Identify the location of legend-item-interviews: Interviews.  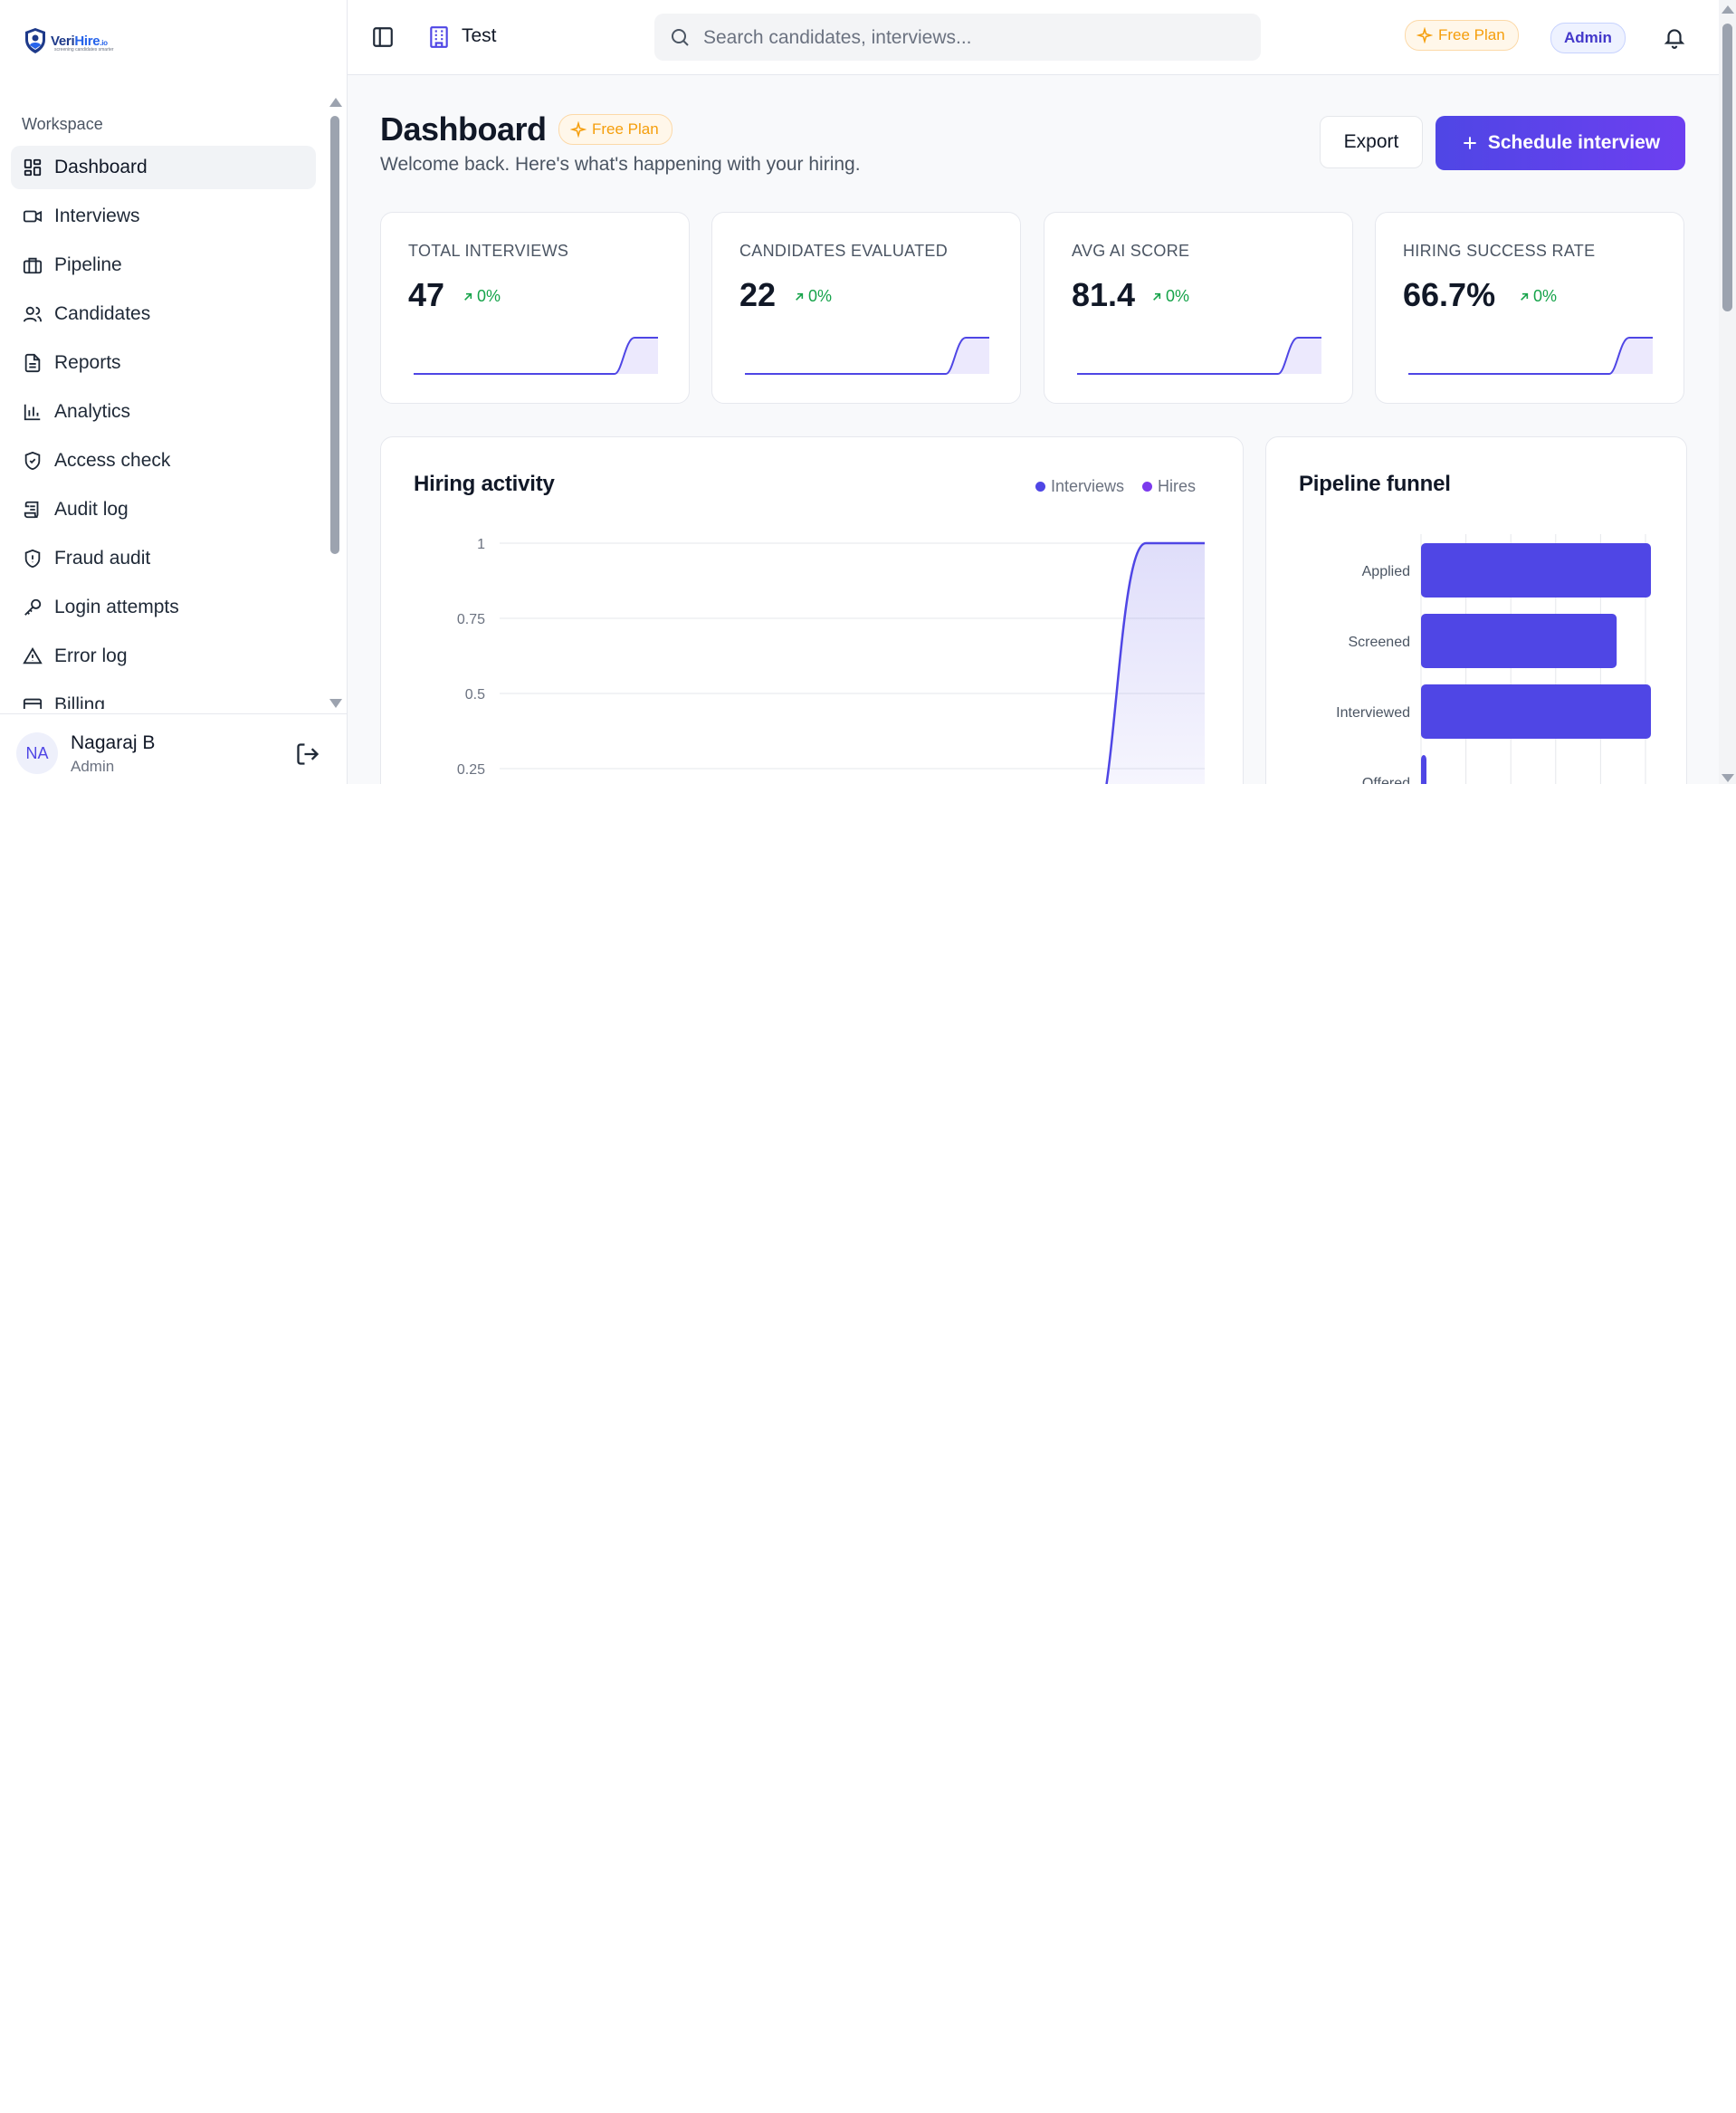
(1079, 486).